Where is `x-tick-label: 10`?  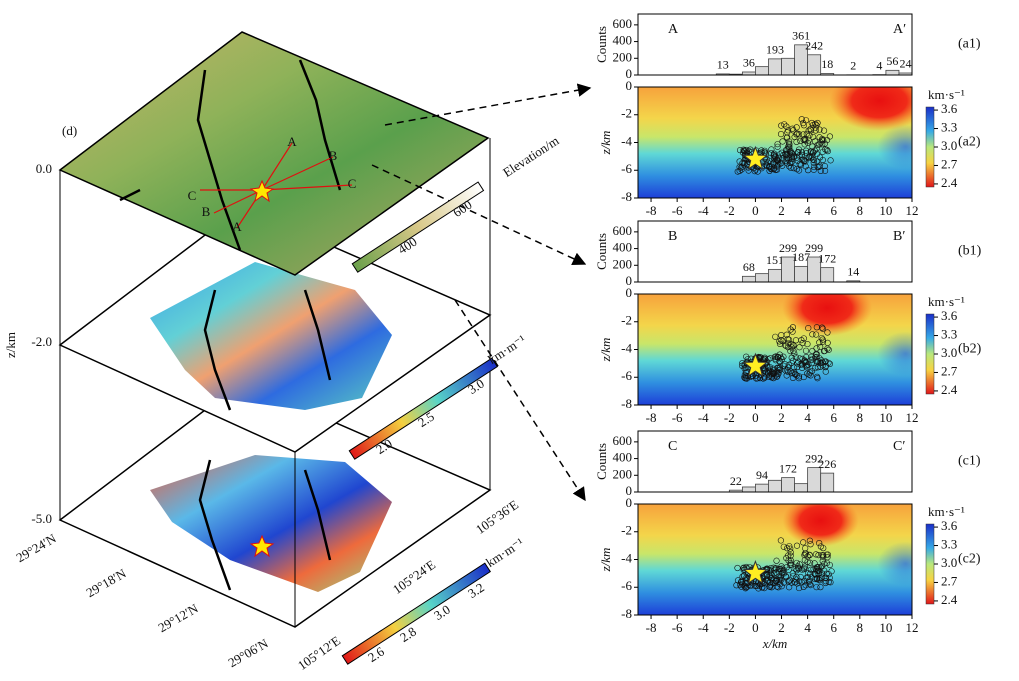 x-tick-label: 10 is located at coordinates (885, 627).